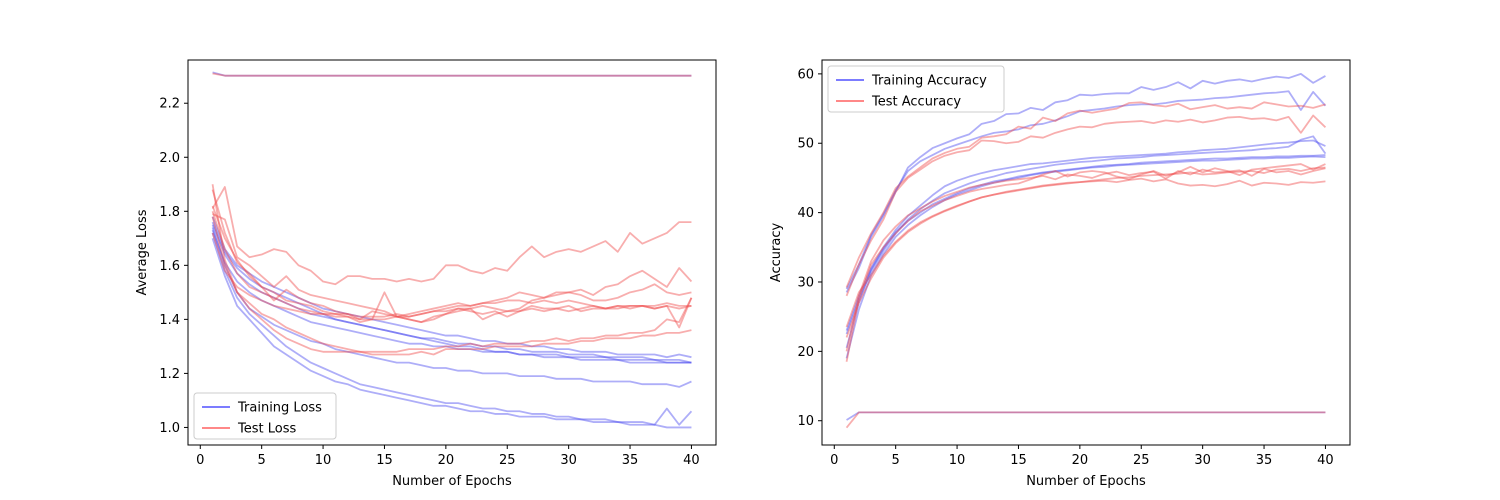 This screenshot has height=500, width=1500. What do you see at coordinates (805, 144) in the screenshot?
I see `y-tick-label: 50` at bounding box center [805, 144].